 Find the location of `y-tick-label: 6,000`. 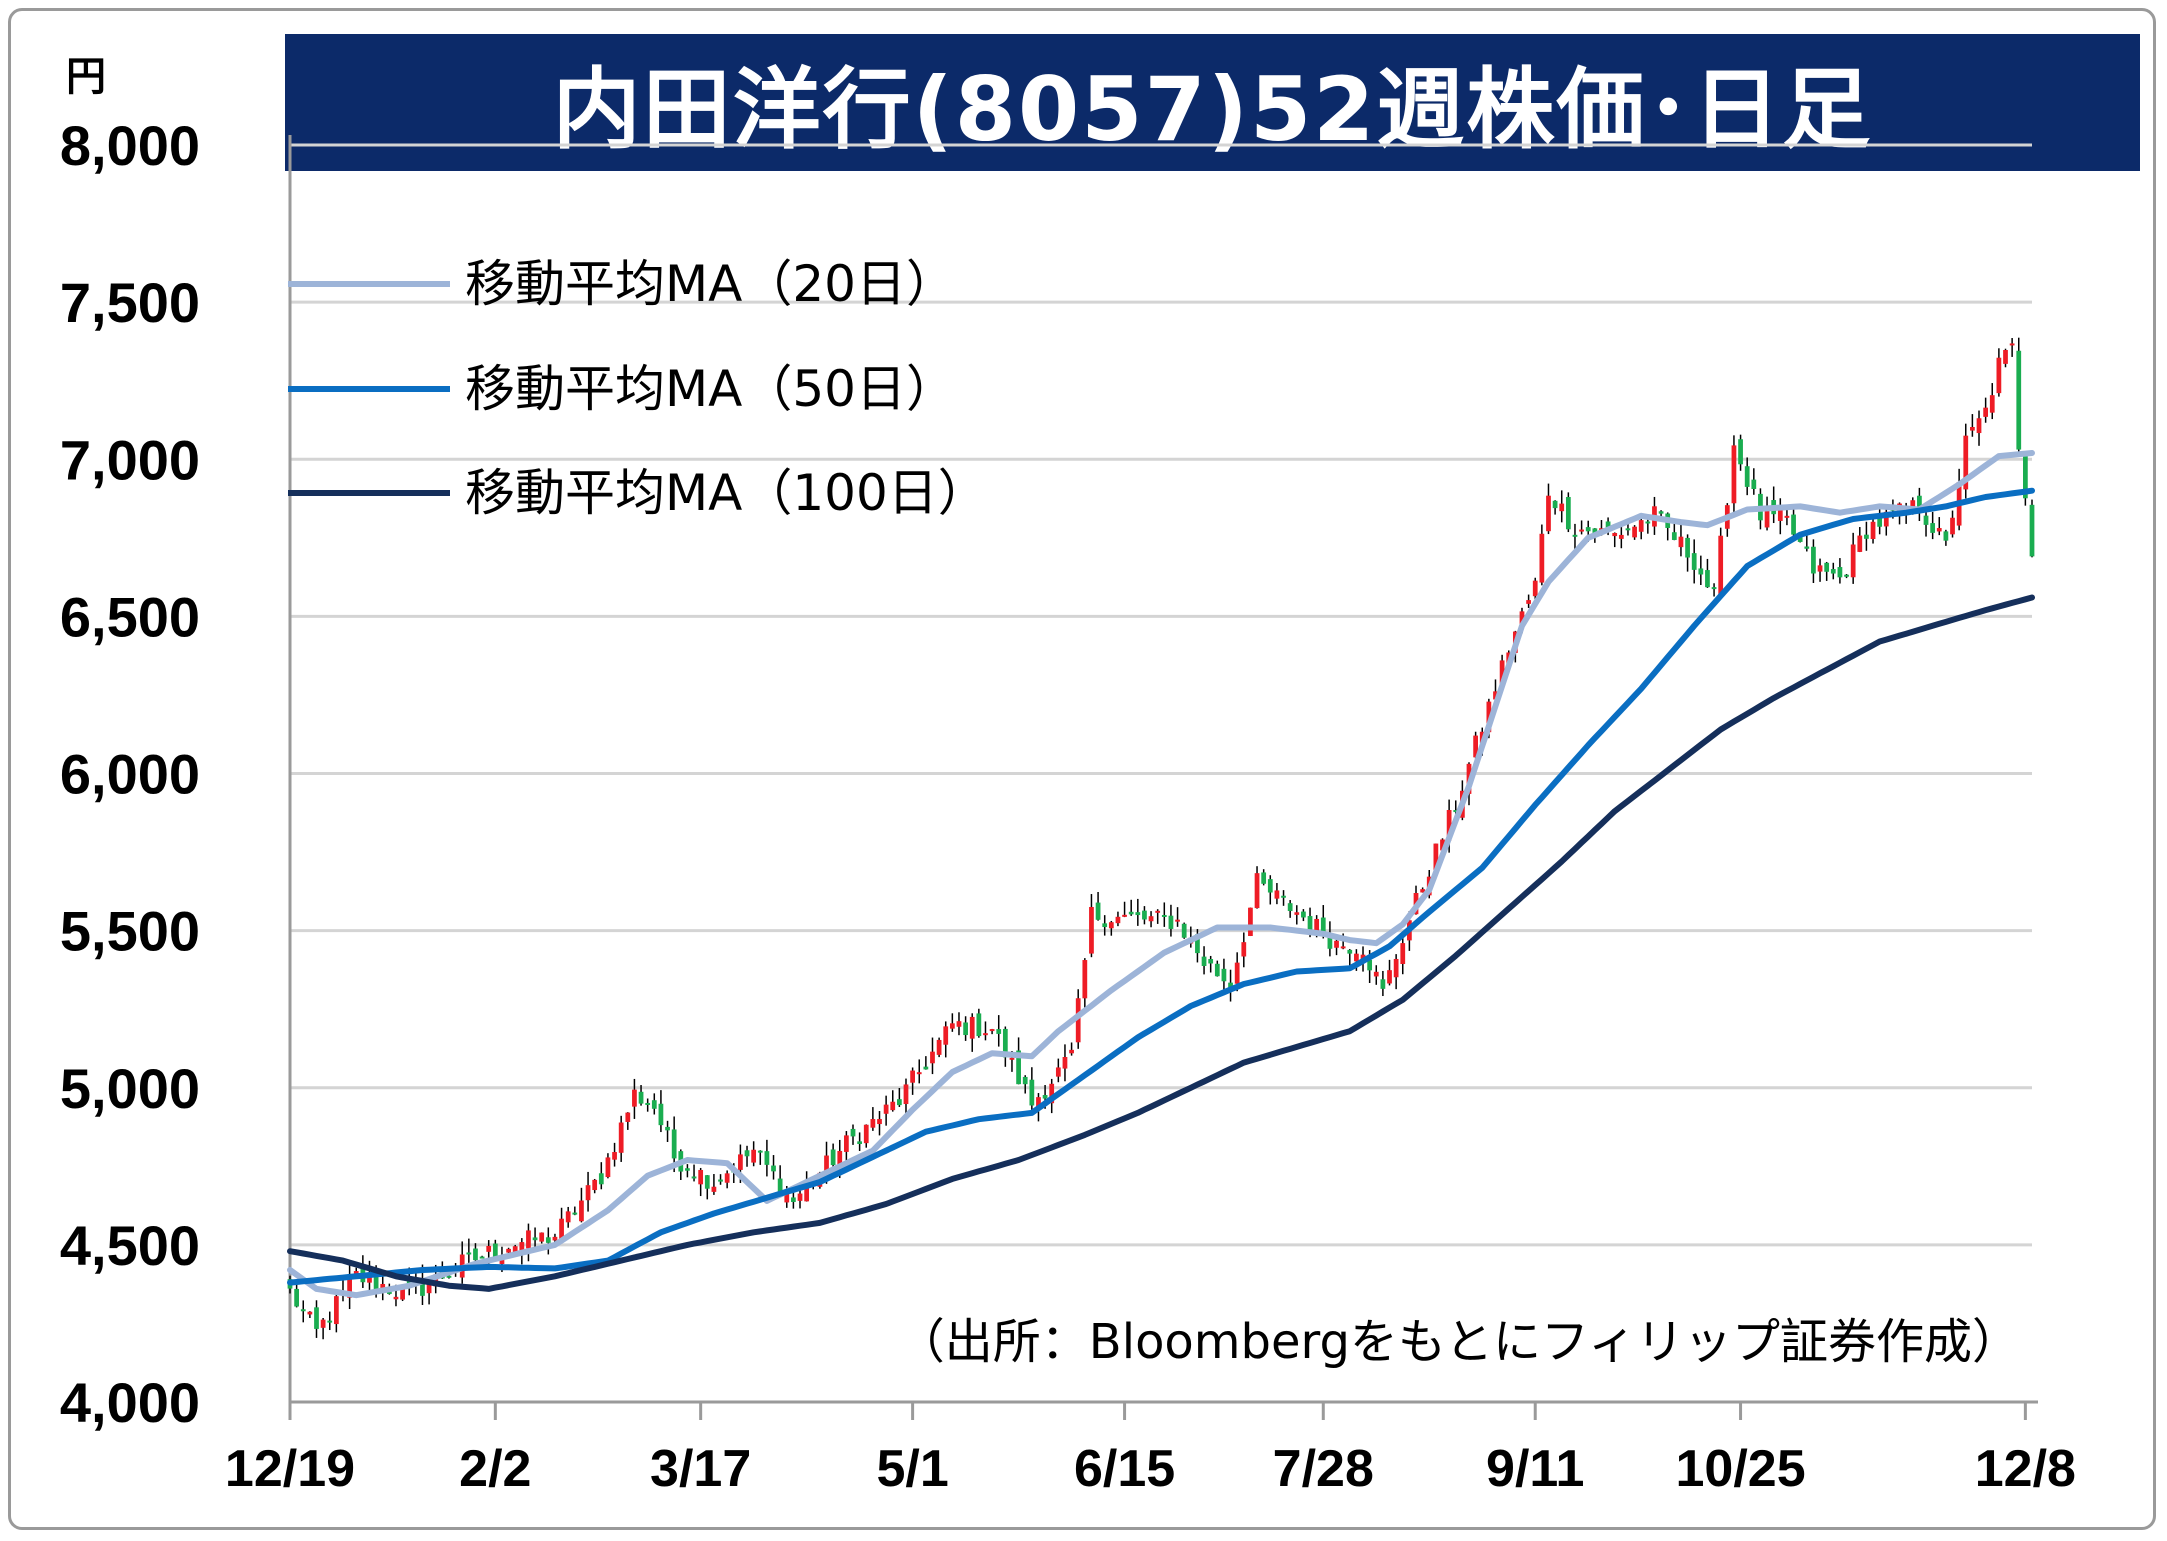

y-tick-label: 6,000 is located at coordinates (130, 774).